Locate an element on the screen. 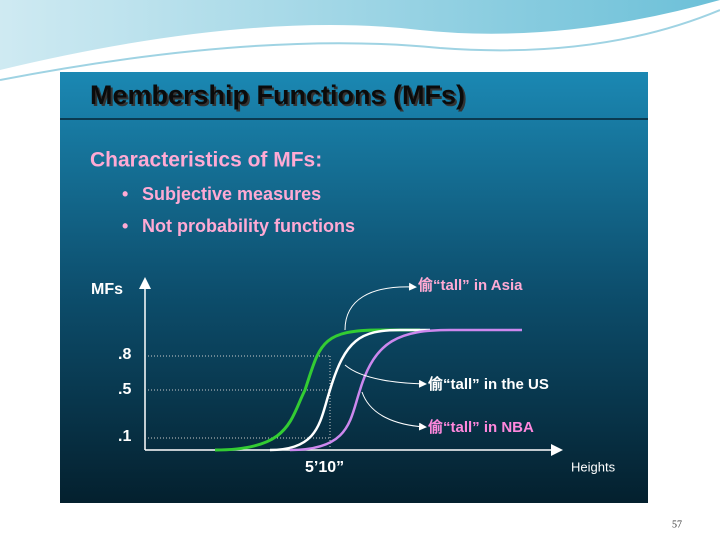  x-label: 5’10” is located at coordinates (324, 467).